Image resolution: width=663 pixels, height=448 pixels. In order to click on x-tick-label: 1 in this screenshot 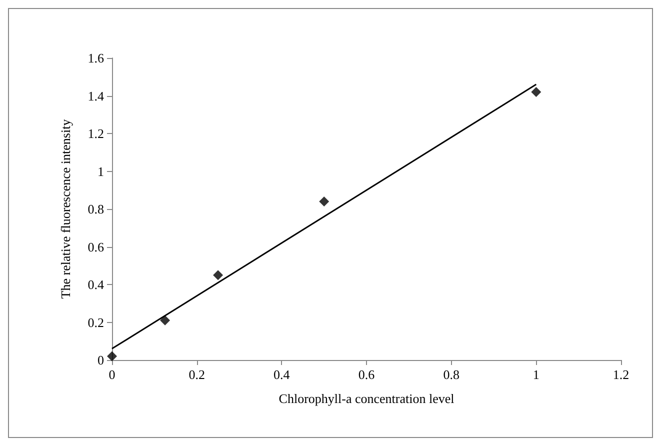, I will do `click(536, 374)`.